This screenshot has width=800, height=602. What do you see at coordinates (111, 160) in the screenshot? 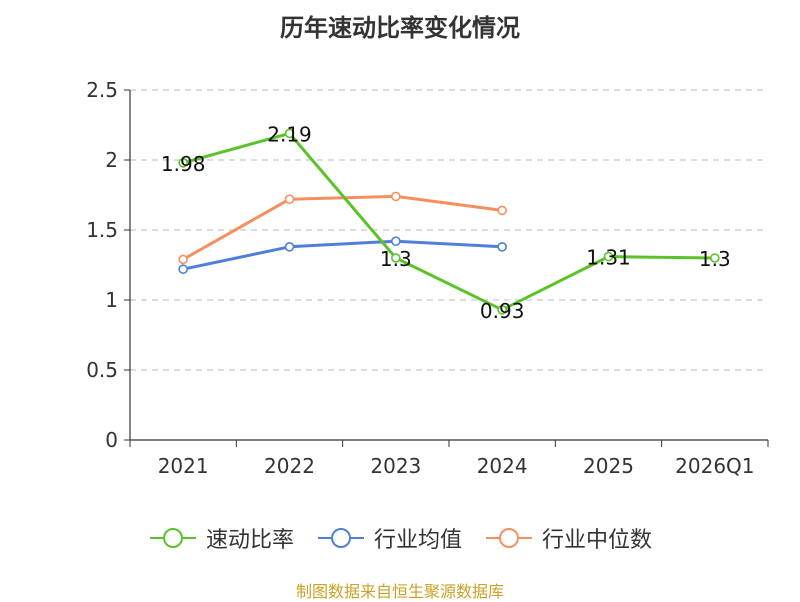
I see `y-tick-label: 2` at bounding box center [111, 160].